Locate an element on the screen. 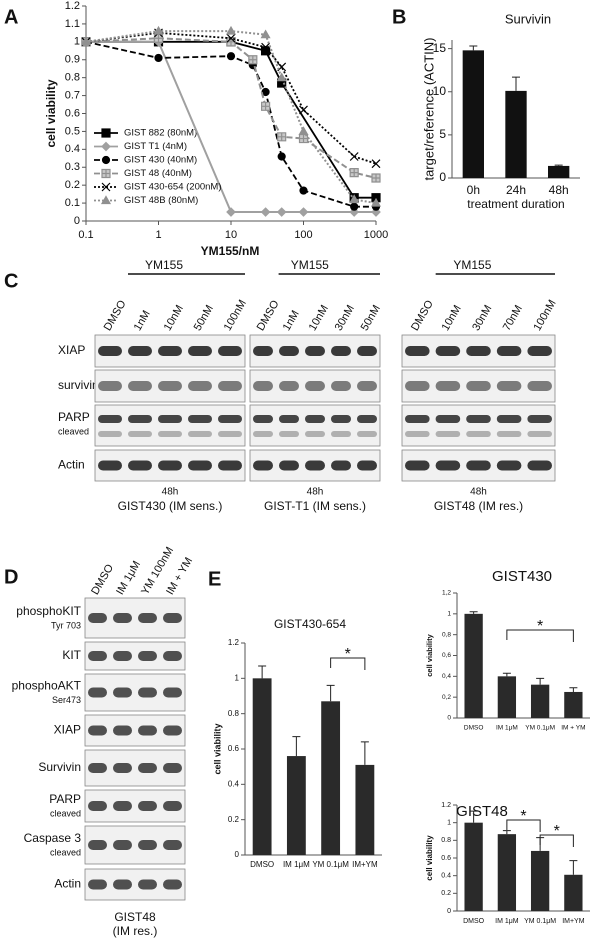 The image size is (600, 945). blot-caption: GIST430 (IM sens.) is located at coordinates (170, 506).